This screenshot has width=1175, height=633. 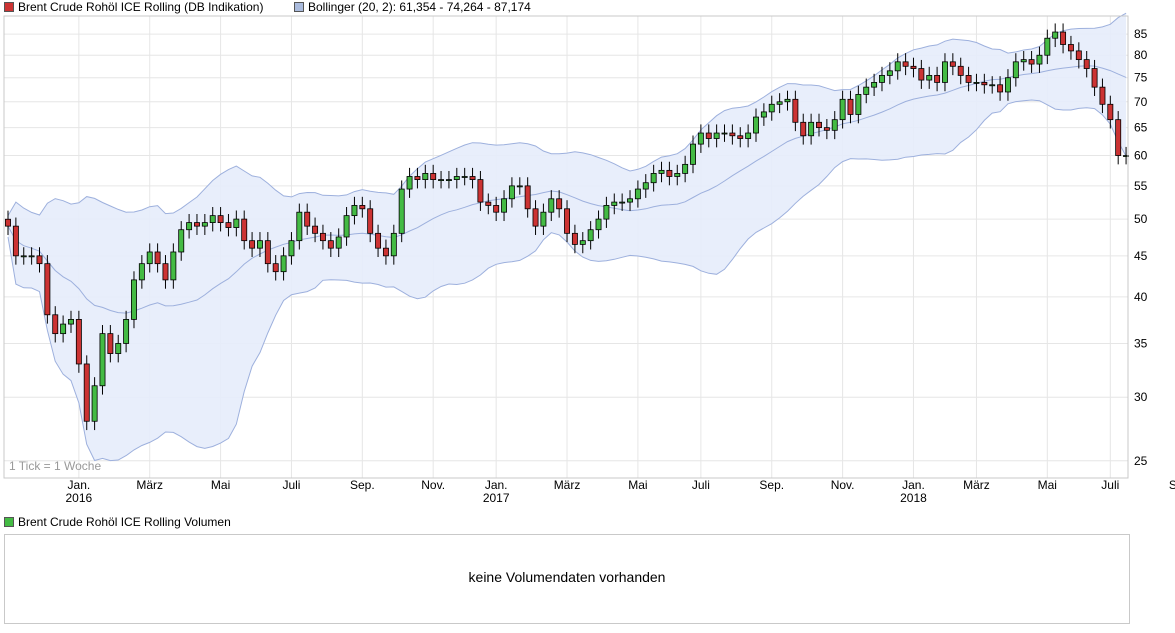 I want to click on tick-note: 1 Tick = 1 Woche, so click(x=55, y=466).